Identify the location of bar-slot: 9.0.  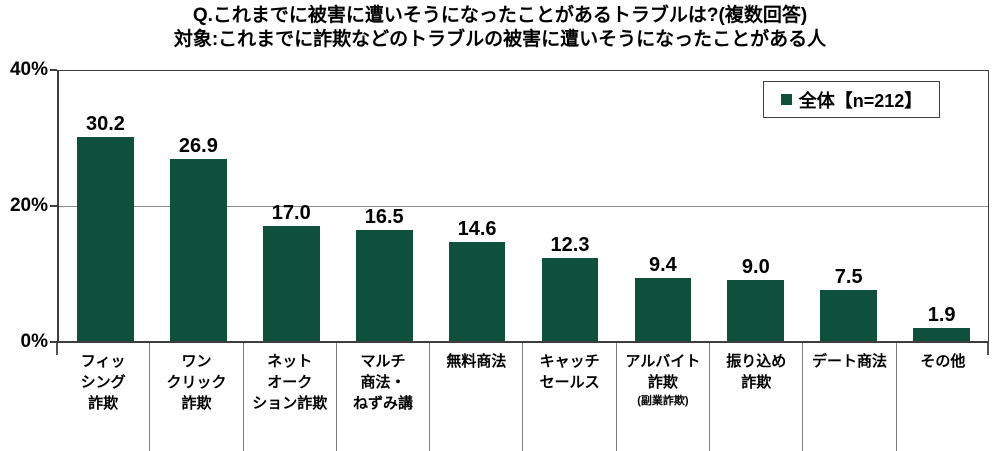
(755, 206).